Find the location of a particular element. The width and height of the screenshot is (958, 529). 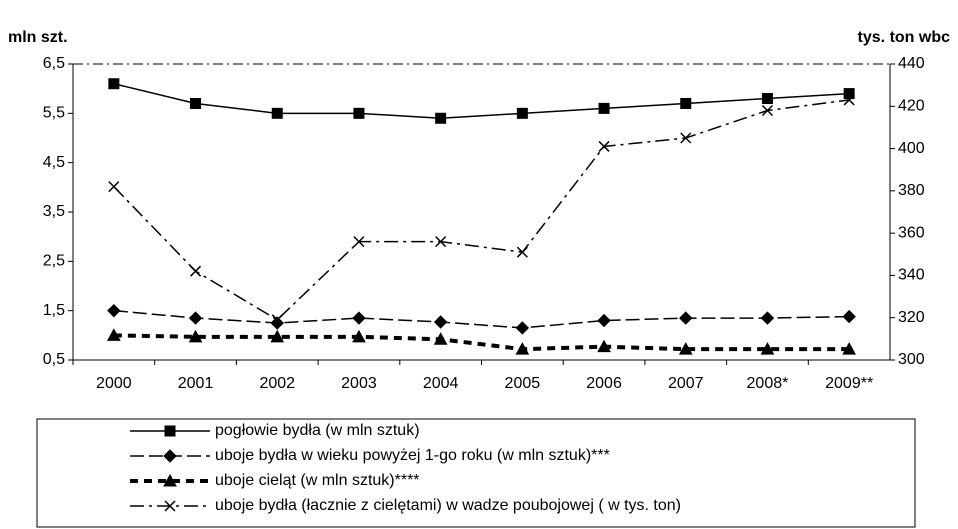

y-tick-label: 2,5 is located at coordinates (54, 261).